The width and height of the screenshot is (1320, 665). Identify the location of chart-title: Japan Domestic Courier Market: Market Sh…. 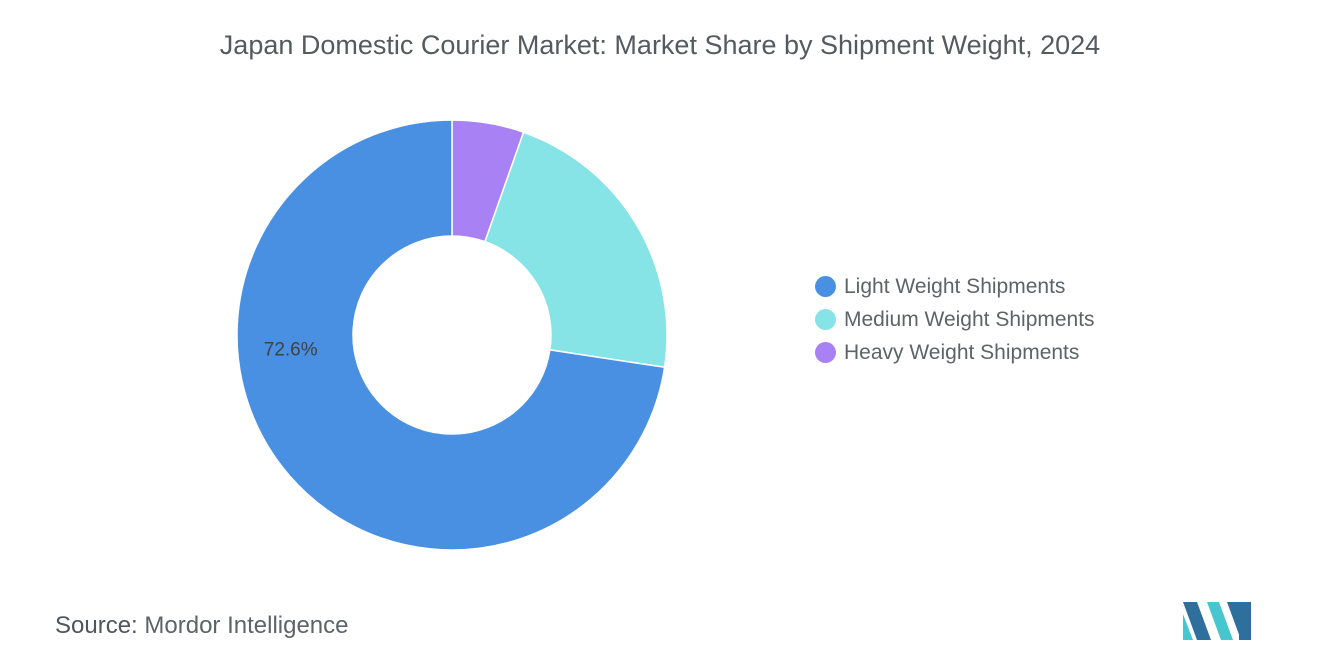
(660, 45).